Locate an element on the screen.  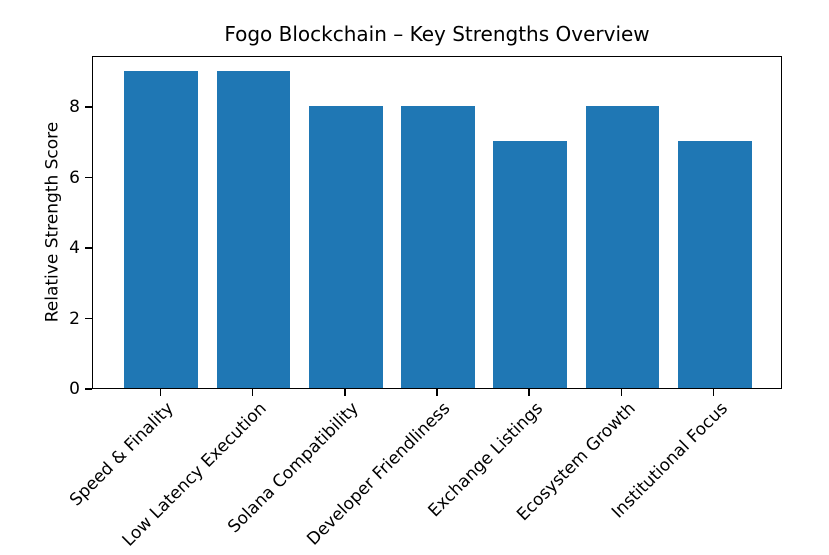
bar-low-latency-execution is located at coordinates (253, 229).